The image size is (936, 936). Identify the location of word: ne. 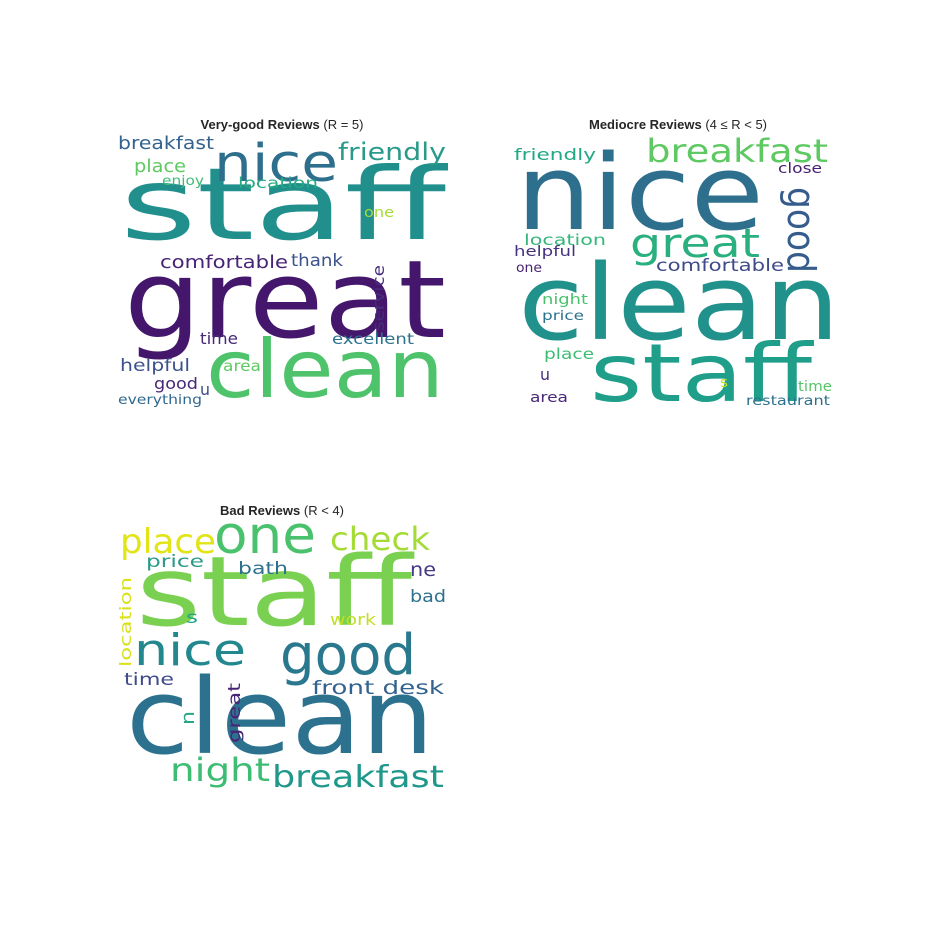
(423, 570).